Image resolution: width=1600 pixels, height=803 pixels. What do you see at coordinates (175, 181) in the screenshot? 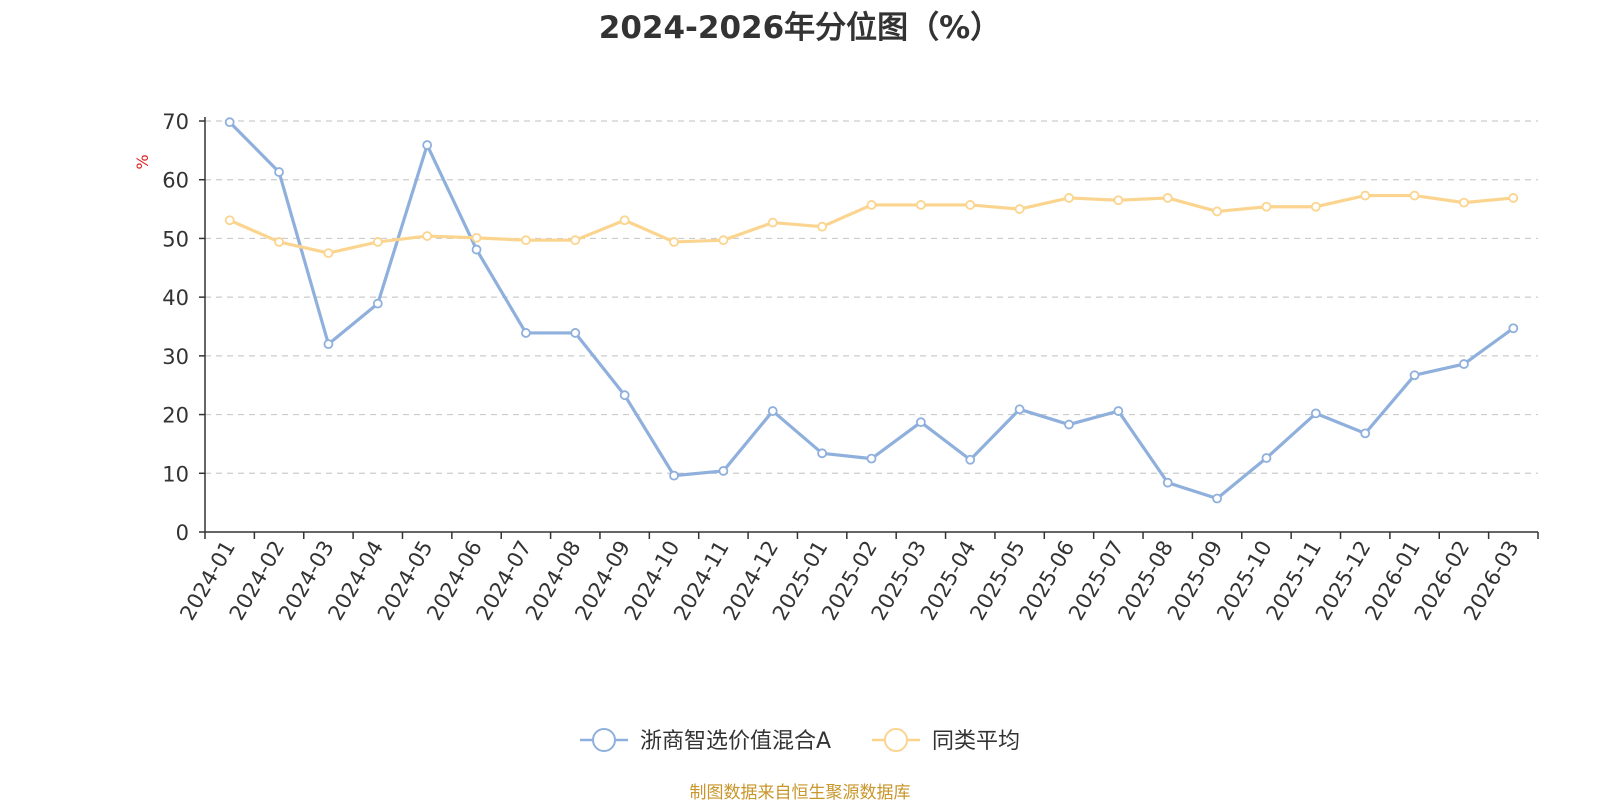
I see `y-tick-label: 60` at bounding box center [175, 181].